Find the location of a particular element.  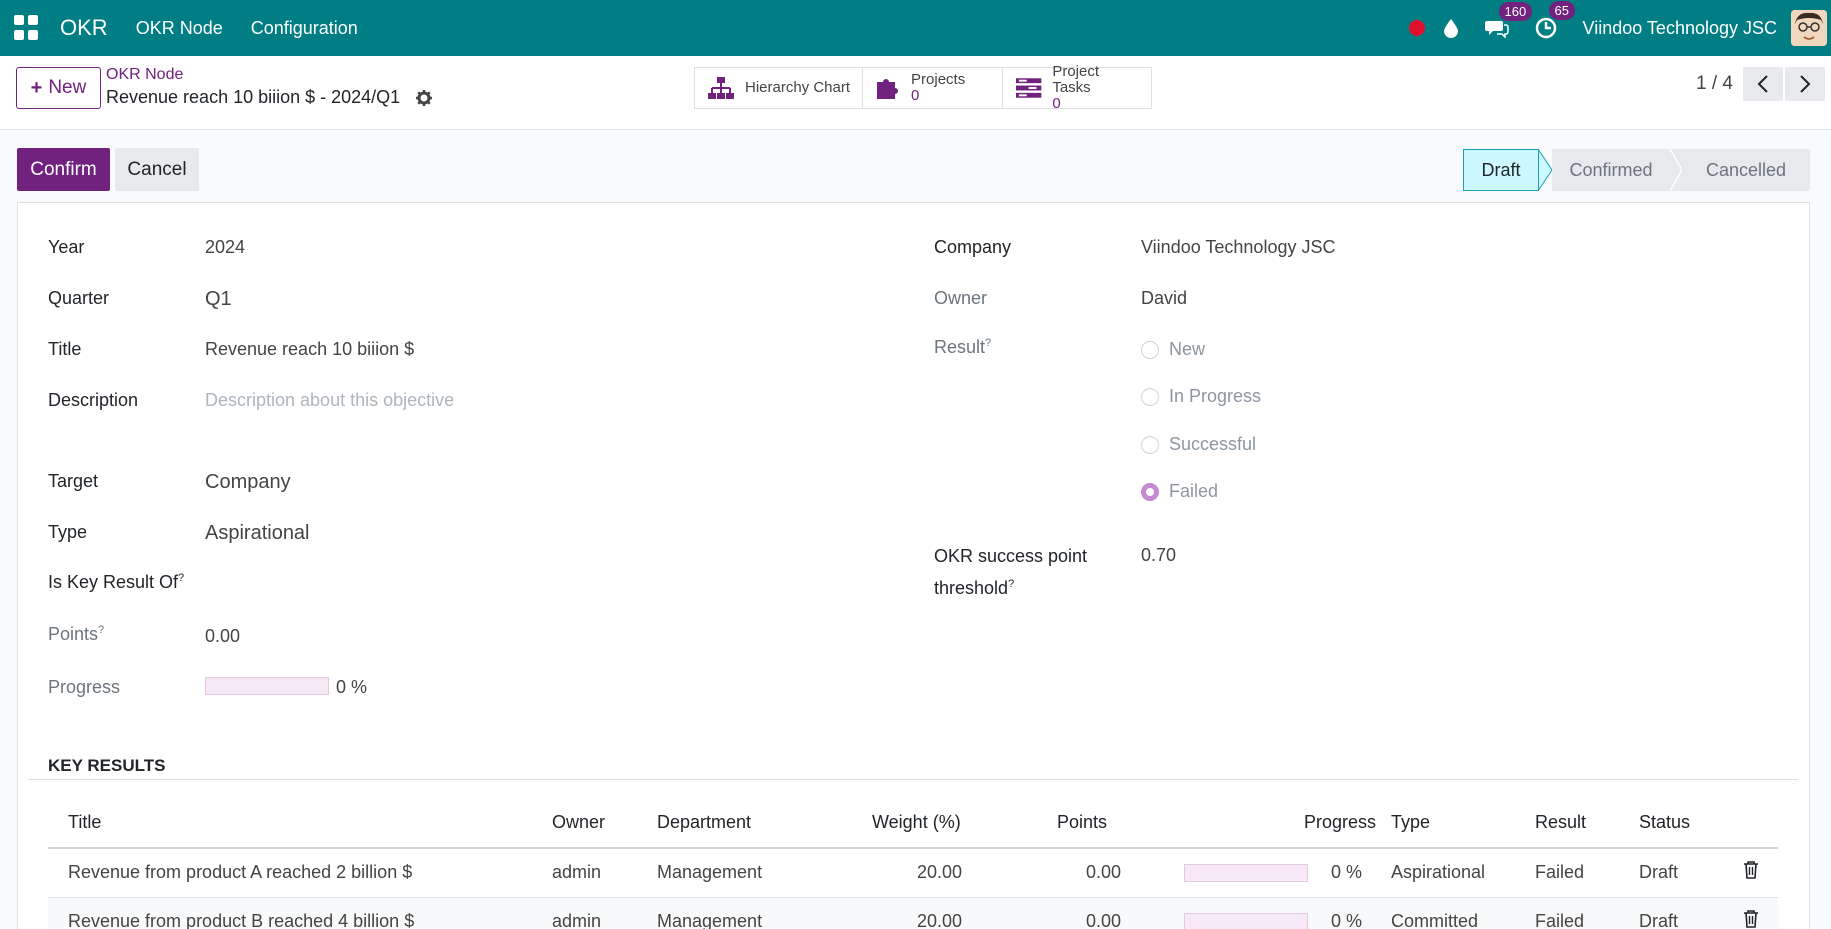

year-value: 2024 is located at coordinates (225, 247).